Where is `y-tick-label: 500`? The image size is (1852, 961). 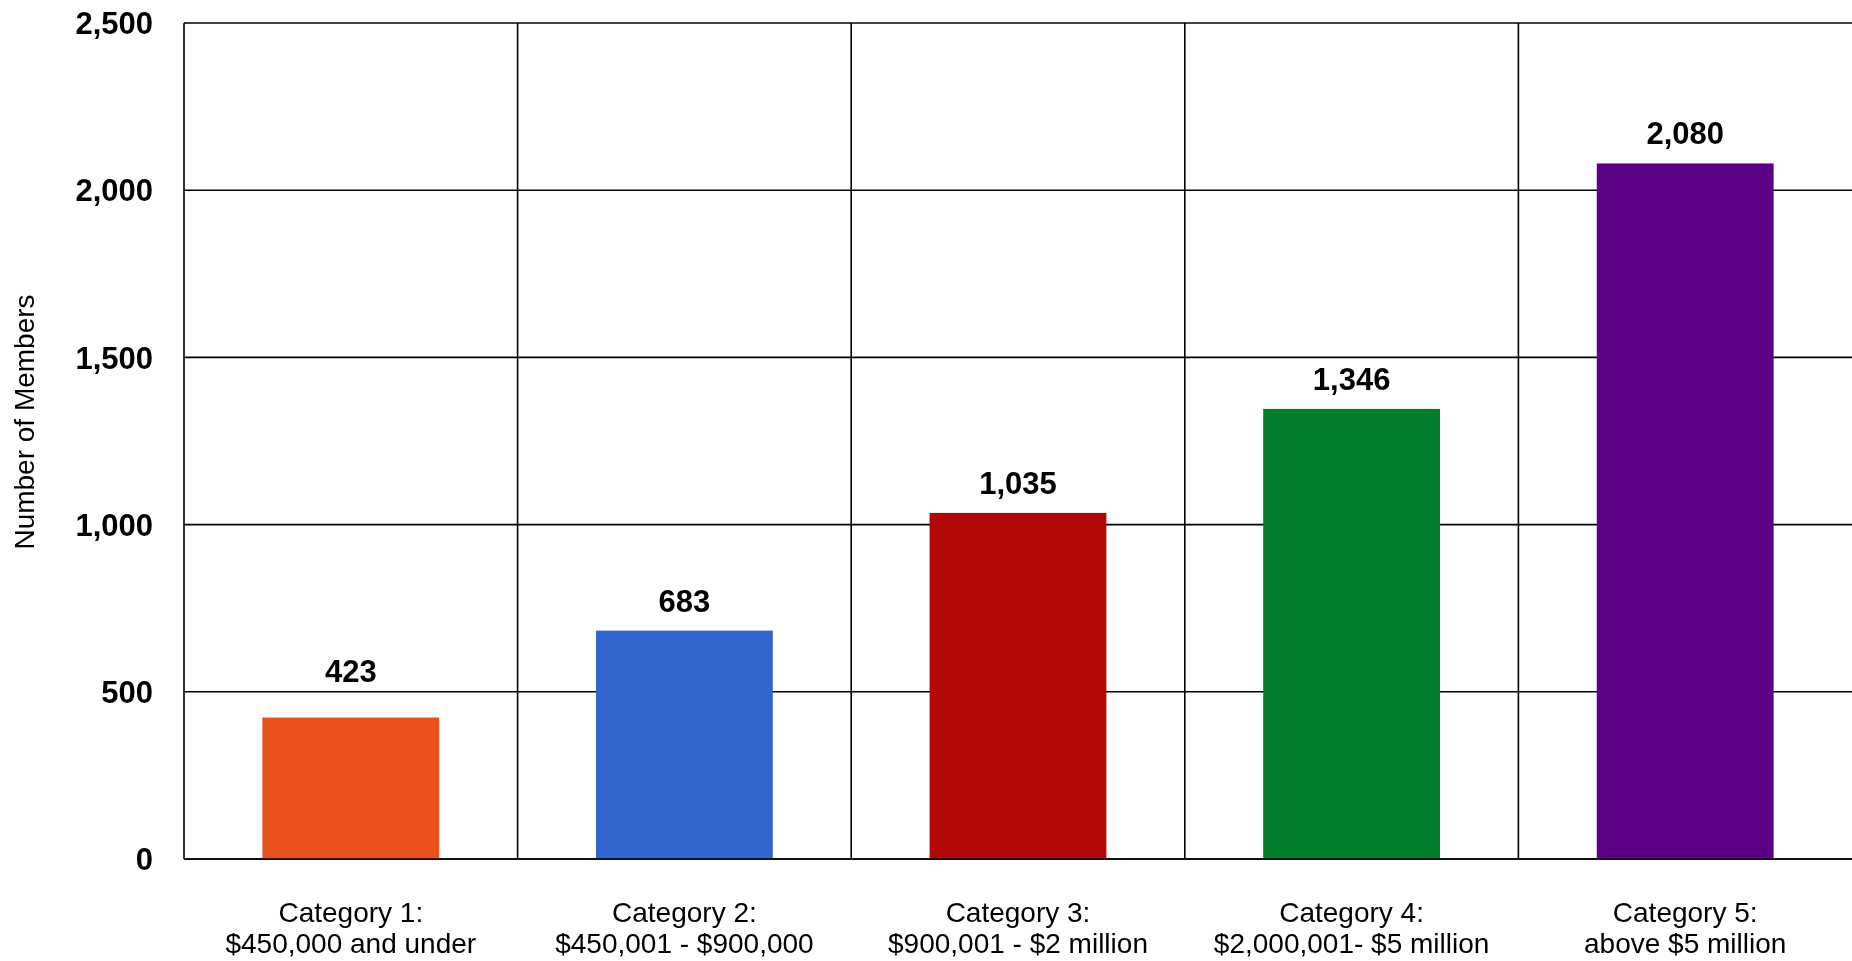
y-tick-label: 500 is located at coordinates (127, 692).